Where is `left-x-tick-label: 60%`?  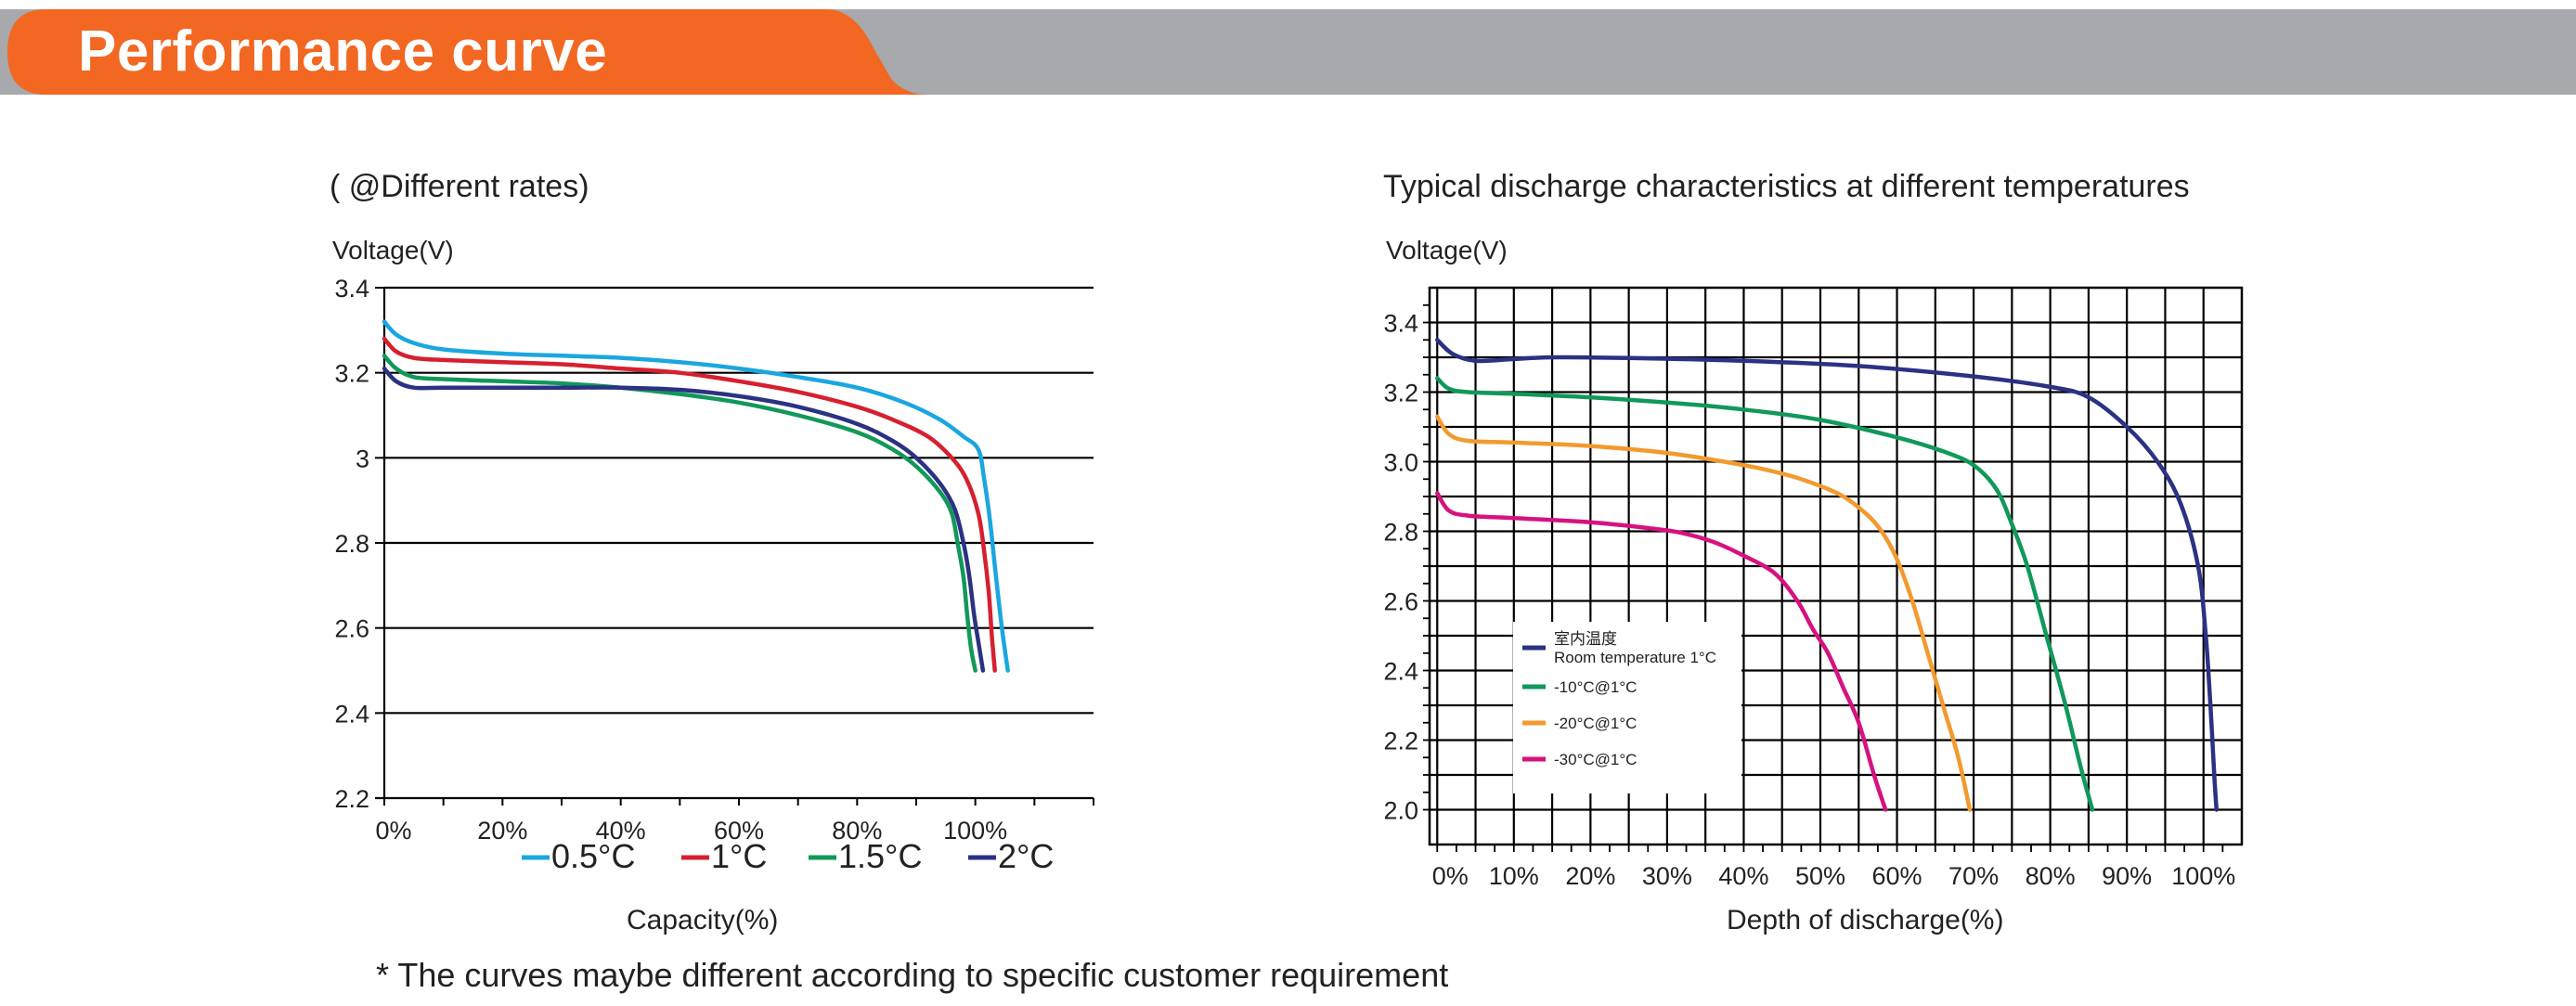
left-x-tick-label: 60% is located at coordinates (739, 831).